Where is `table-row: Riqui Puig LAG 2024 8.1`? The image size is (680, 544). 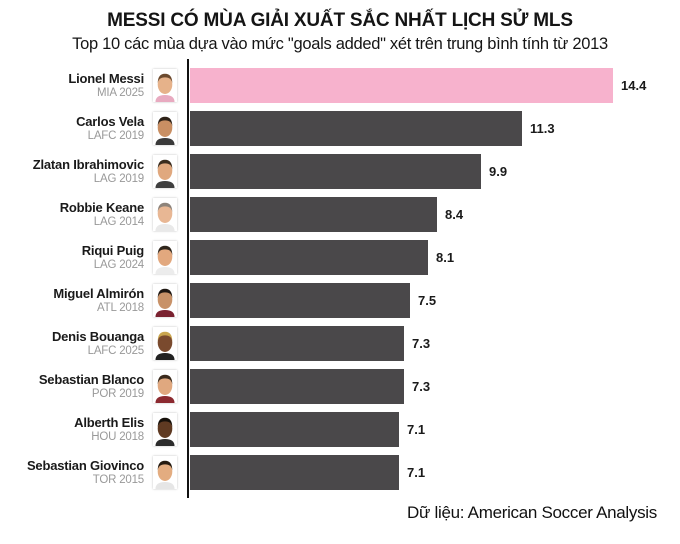 table-row: Riqui Puig LAG 2024 8.1 is located at coordinates (340, 257).